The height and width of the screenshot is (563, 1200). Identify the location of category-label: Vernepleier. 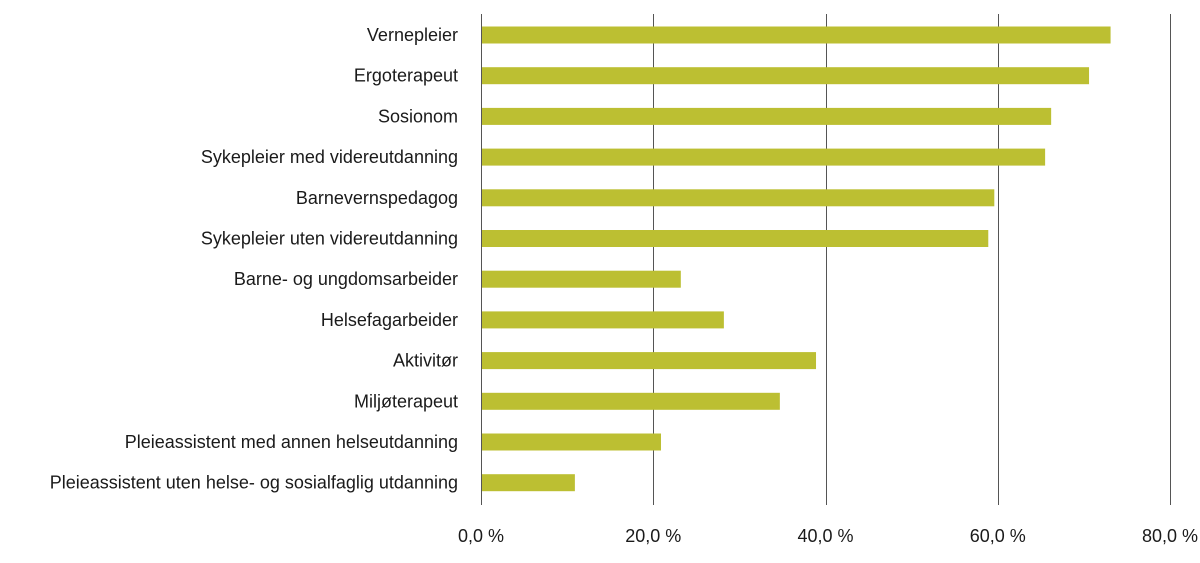
(412, 35).